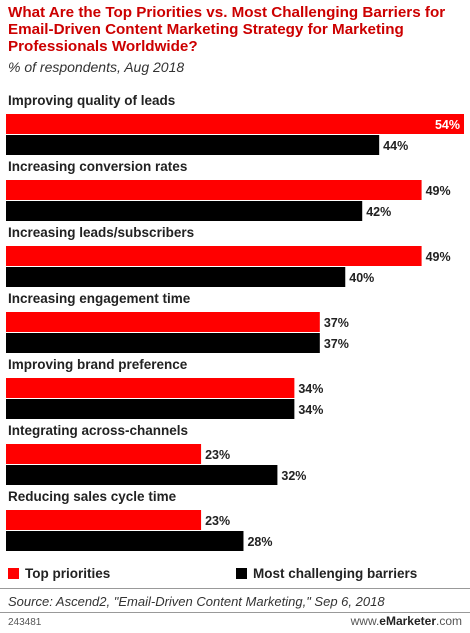  What do you see at coordinates (241, 573) in the screenshot?
I see `legend-swatch-barriers` at bounding box center [241, 573].